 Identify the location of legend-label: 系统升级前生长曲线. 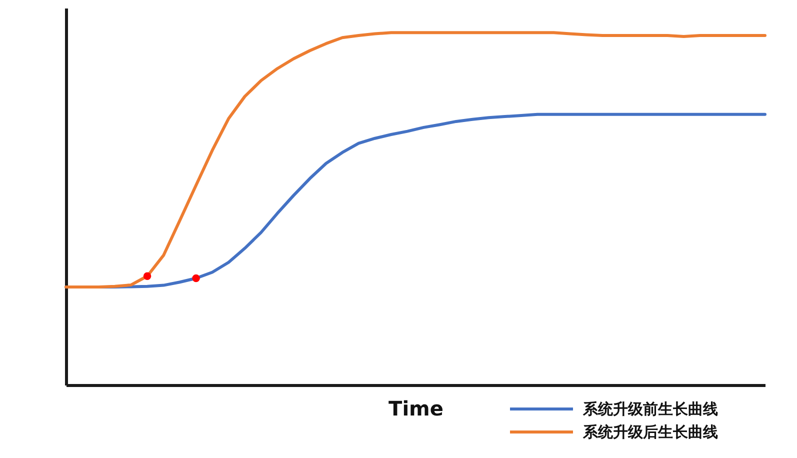
(650, 409).